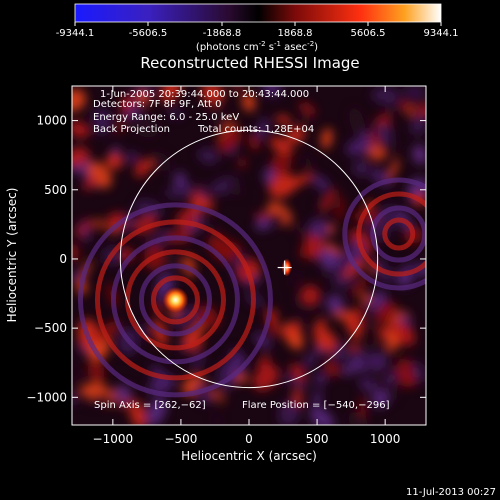 The width and height of the screenshot is (500, 500). I want to click on colorbar-tick-label: 5606.5, so click(368, 33).